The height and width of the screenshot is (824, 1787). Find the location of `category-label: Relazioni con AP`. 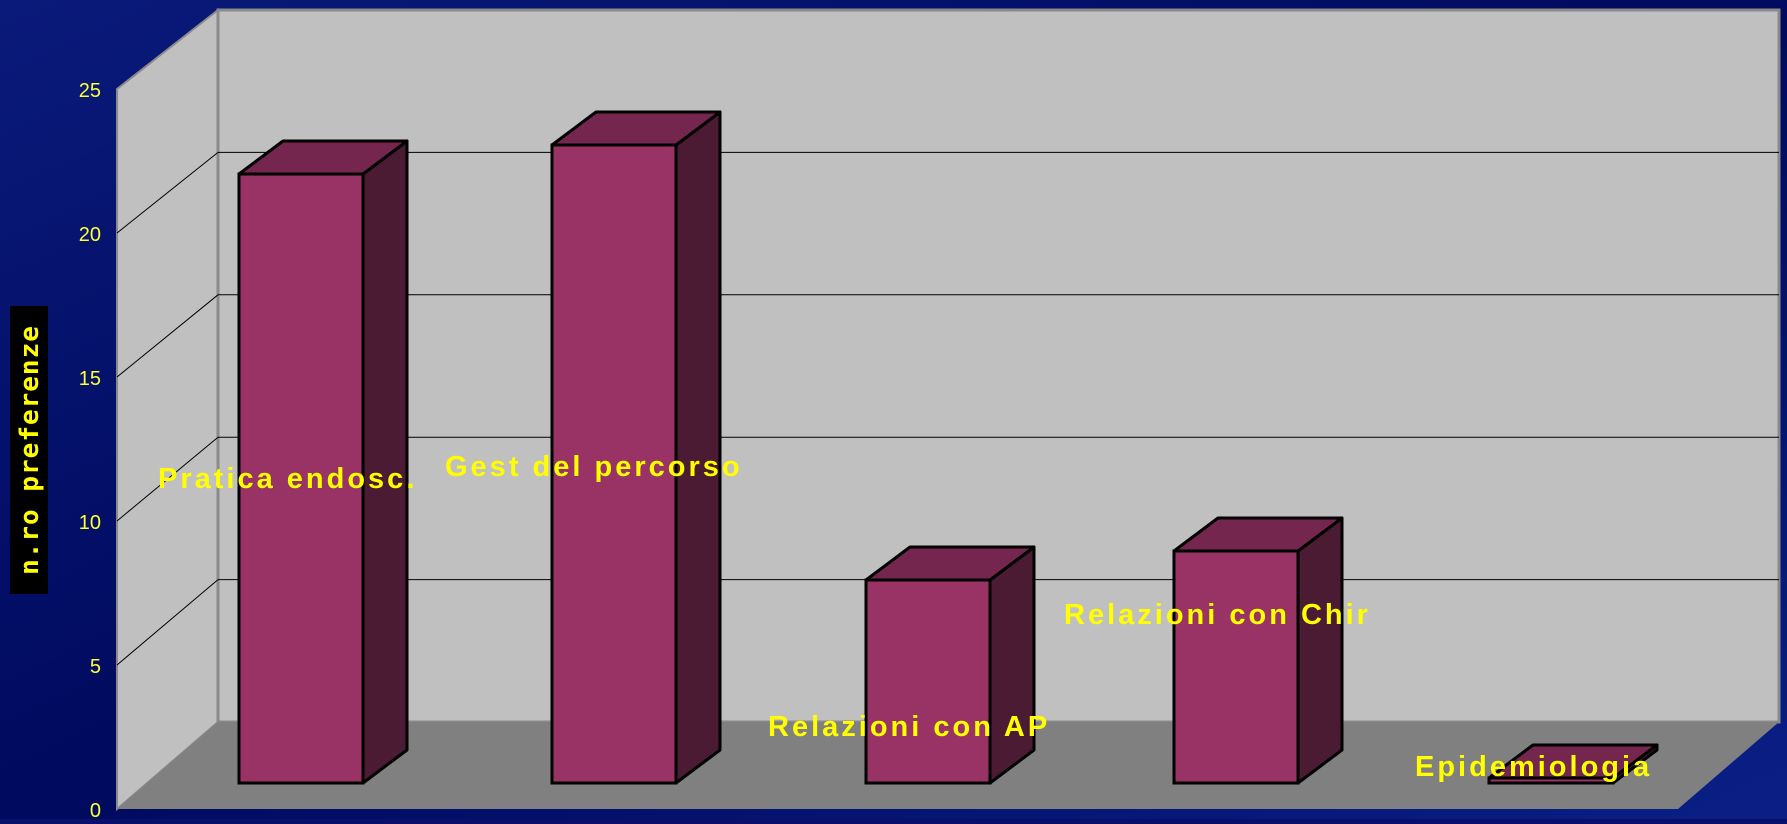

category-label: Relazioni con AP is located at coordinates (909, 727).